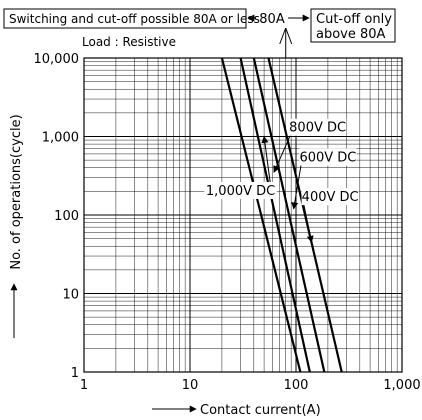 This screenshot has width=422, height=420. I want to click on series-label: 400V DC, so click(330, 197).